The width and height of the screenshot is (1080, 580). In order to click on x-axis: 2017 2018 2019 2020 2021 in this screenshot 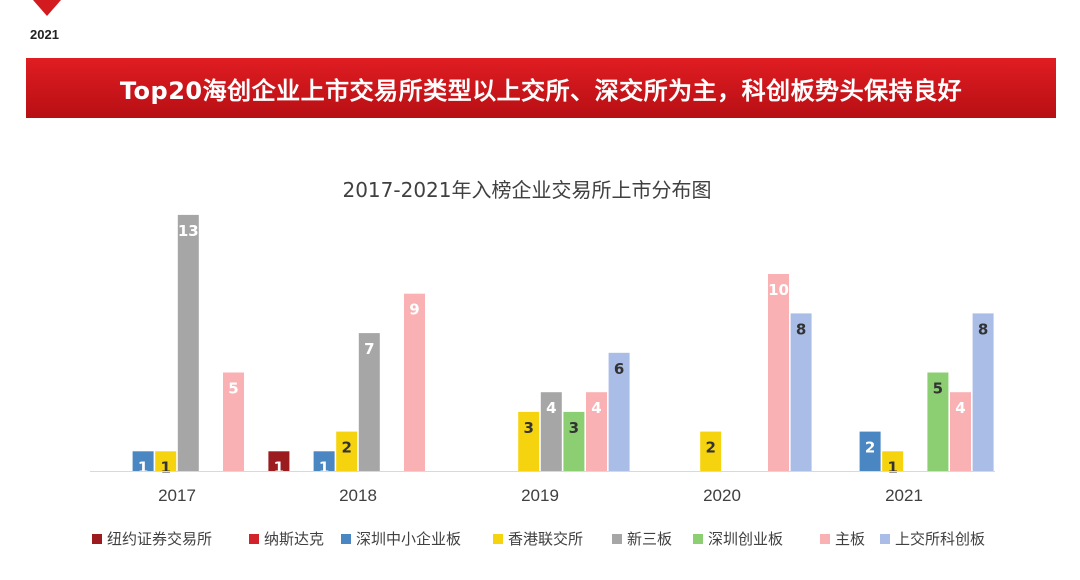, I will do `click(542, 488)`.